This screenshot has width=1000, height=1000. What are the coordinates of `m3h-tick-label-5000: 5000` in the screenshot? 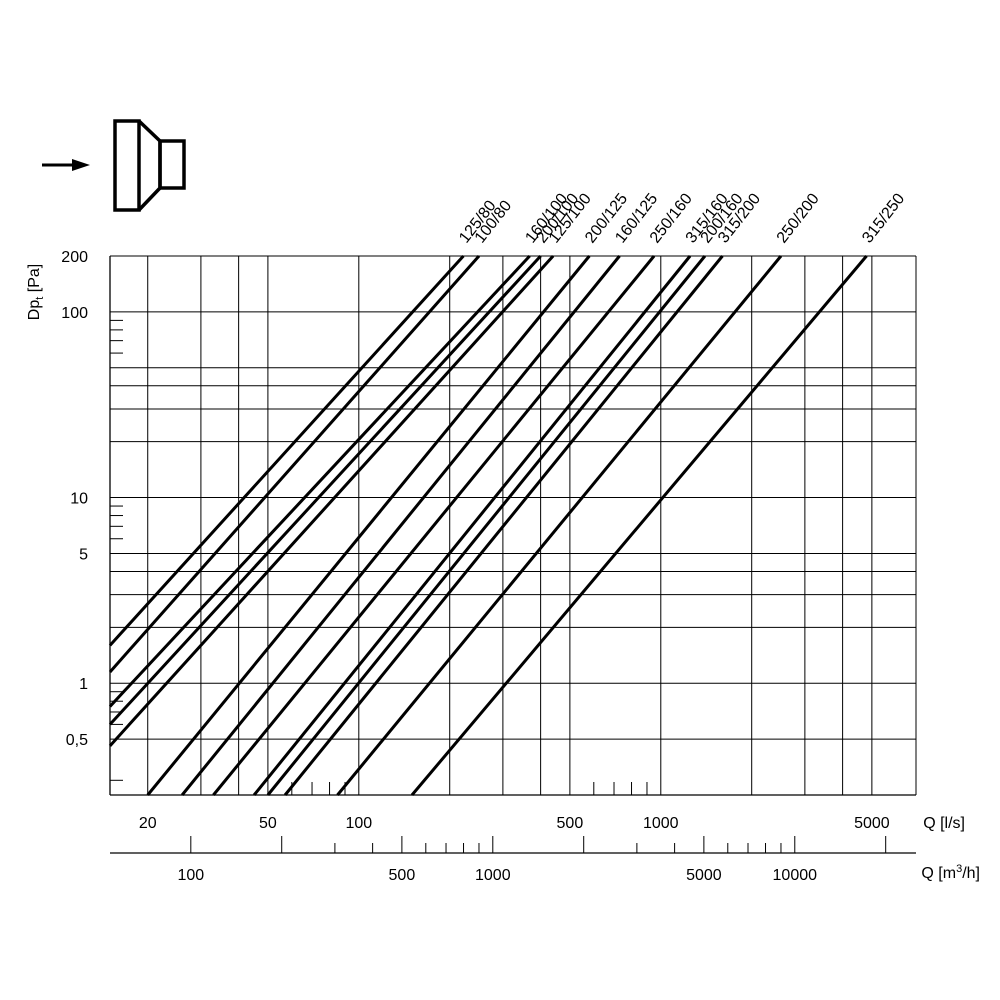 It's located at (704, 875).